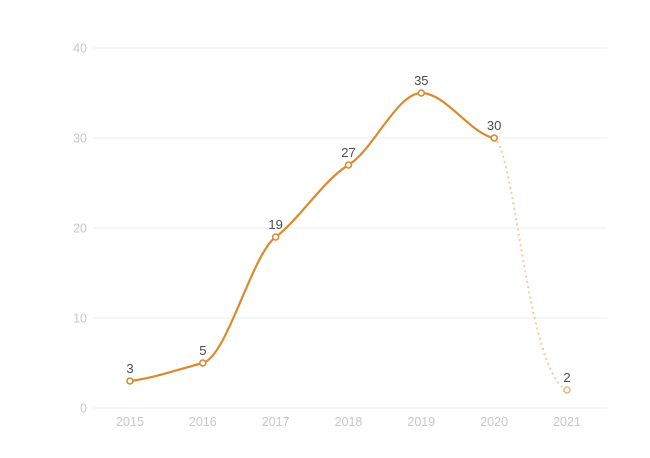 The image size is (650, 458). I want to click on data-point-value-label: 3, so click(129, 368).